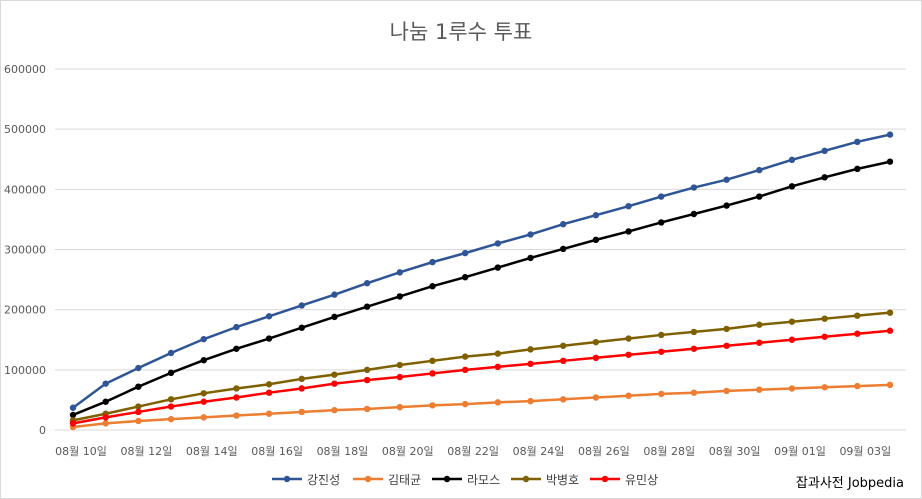 The height and width of the screenshot is (499, 922). What do you see at coordinates (42, 430) in the screenshot?
I see `y-tick-label: 0` at bounding box center [42, 430].